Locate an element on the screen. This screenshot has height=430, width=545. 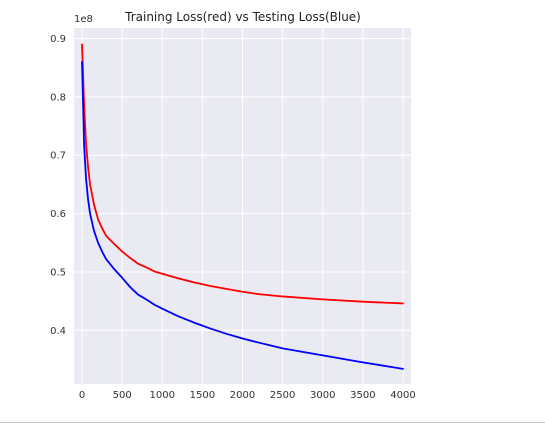
y-tick-label: 0.9 is located at coordinates (58, 39).